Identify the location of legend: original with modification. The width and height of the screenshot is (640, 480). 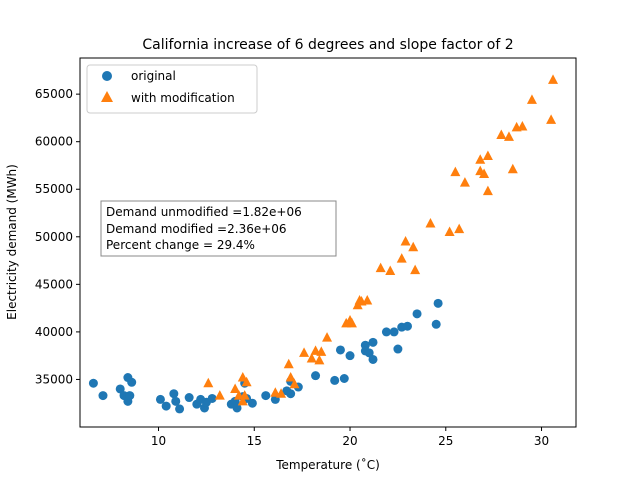
(172, 89).